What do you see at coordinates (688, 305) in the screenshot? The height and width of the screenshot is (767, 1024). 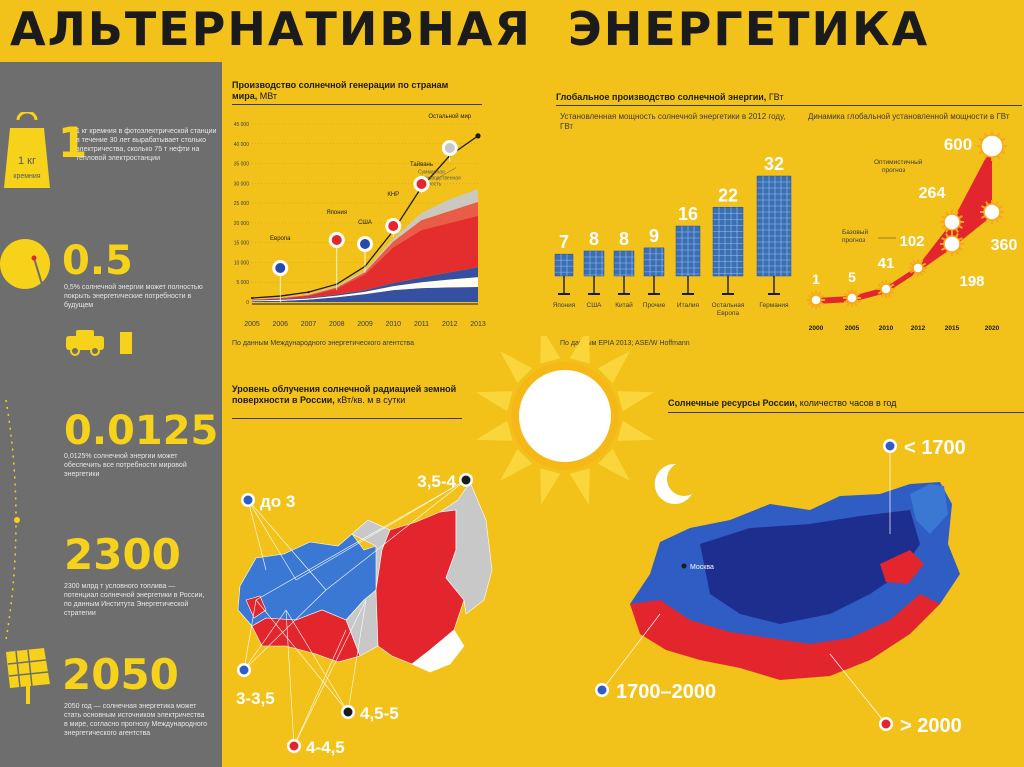 I see `bar-category-label: Италия` at bounding box center [688, 305].